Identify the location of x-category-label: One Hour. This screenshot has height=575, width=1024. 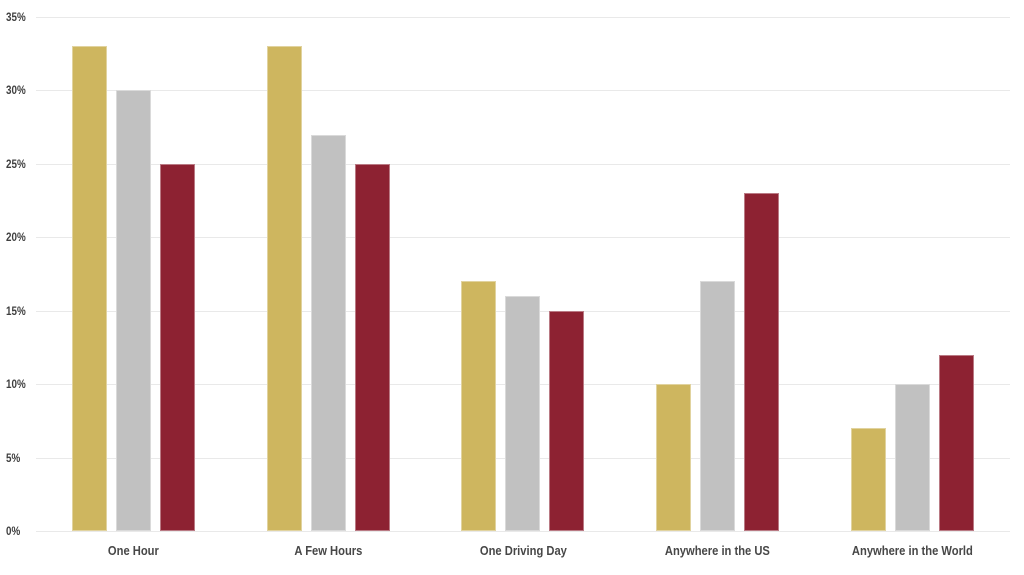
(133, 550).